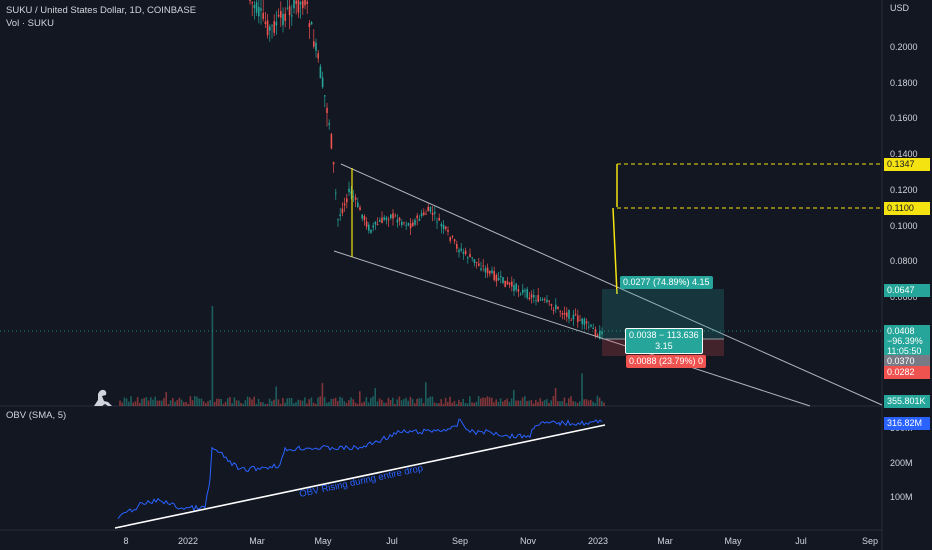  I want to click on volume-legend: Vol · SUKU, so click(30, 23).